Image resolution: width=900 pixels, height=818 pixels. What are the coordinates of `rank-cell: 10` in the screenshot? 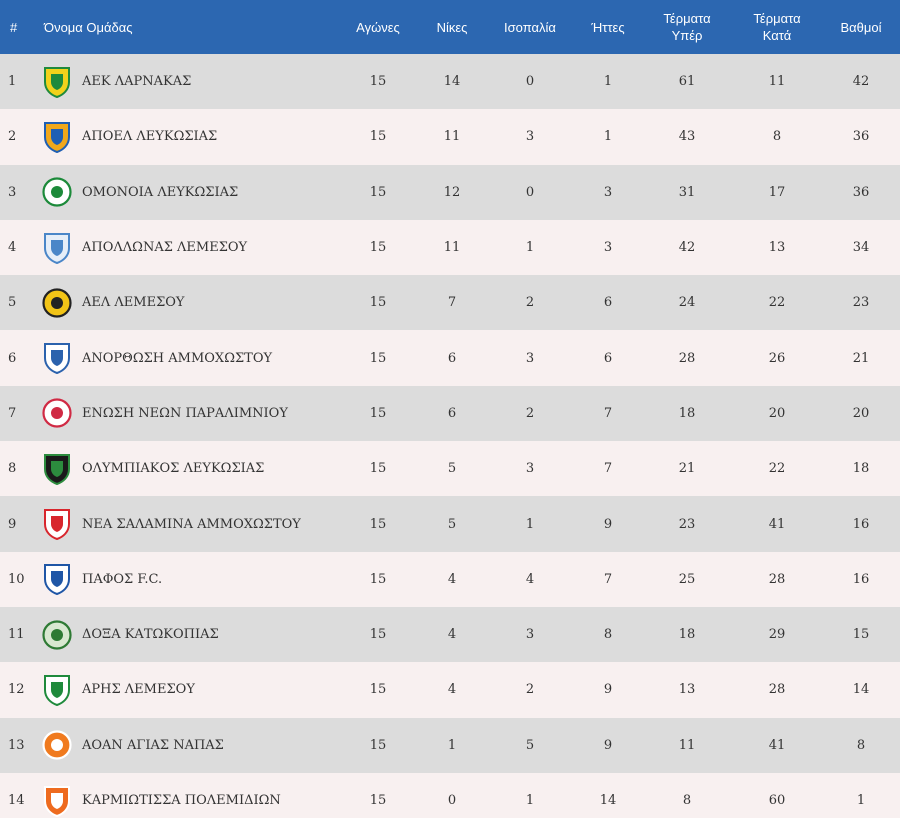 It's located at (16, 579).